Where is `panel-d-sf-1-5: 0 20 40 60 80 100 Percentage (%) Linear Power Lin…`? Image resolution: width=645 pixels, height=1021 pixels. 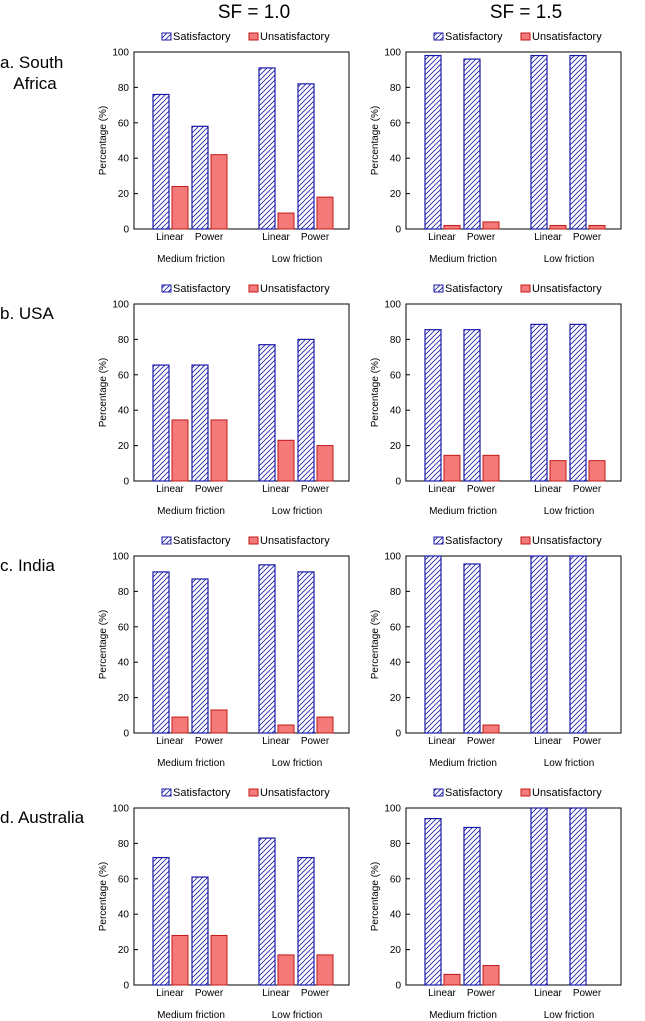
panel-d-sf-1-5: 0 20 40 60 80 100 Percentage (%) Linear Power Lin… is located at coordinates (496, 904).